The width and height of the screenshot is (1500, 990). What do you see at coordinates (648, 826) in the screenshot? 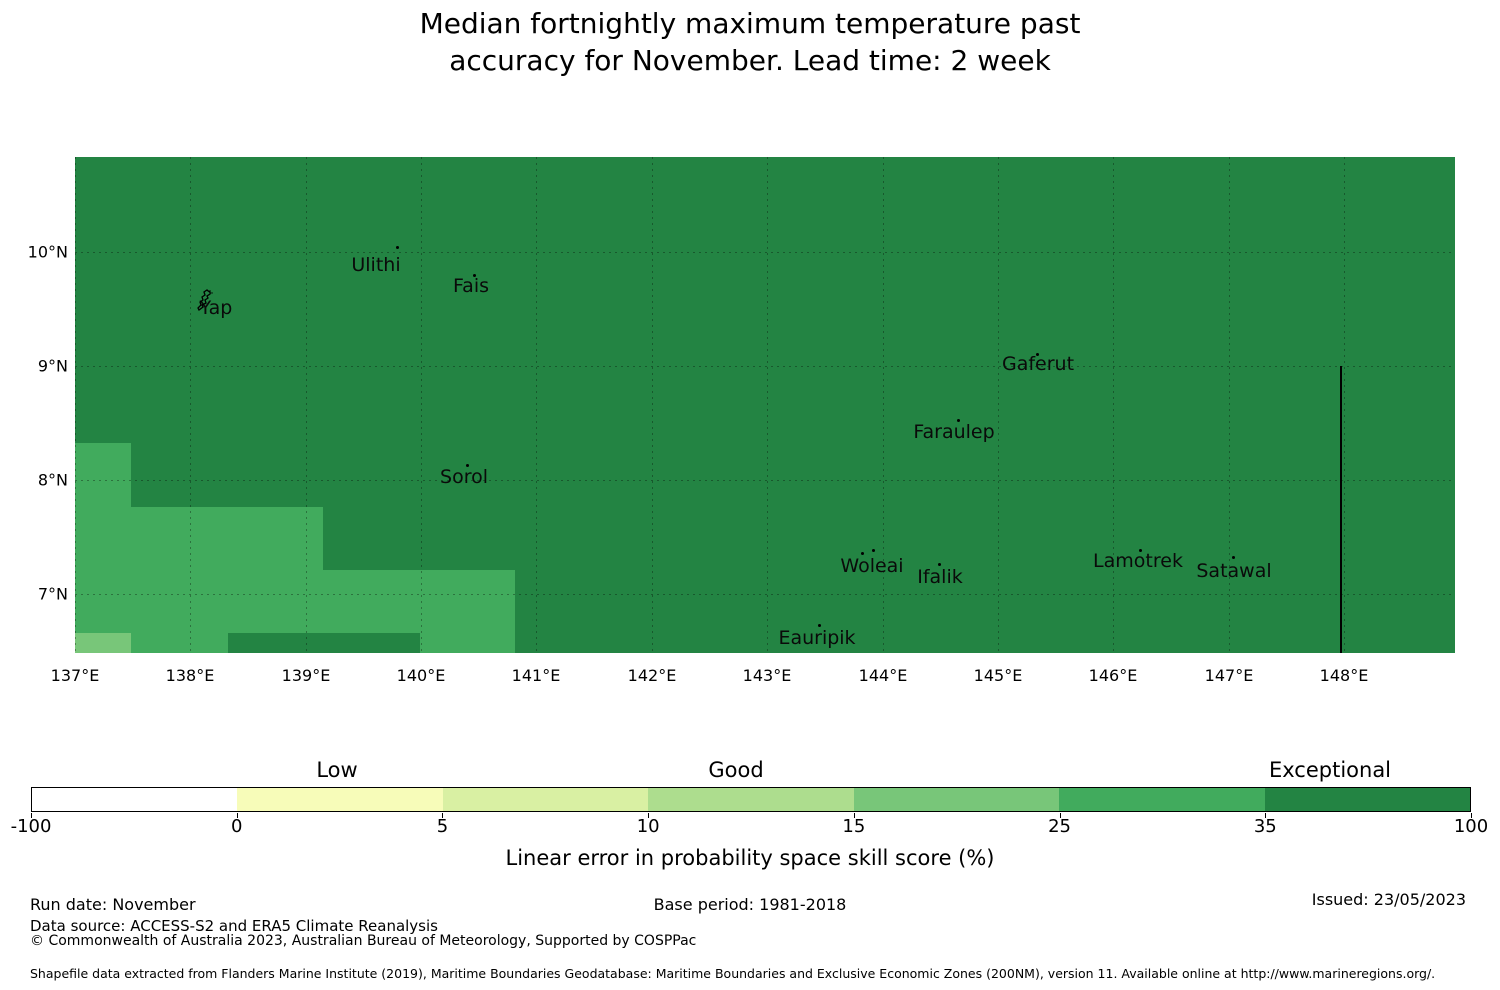
I see `colorbar-tick-label: 10` at bounding box center [648, 826].